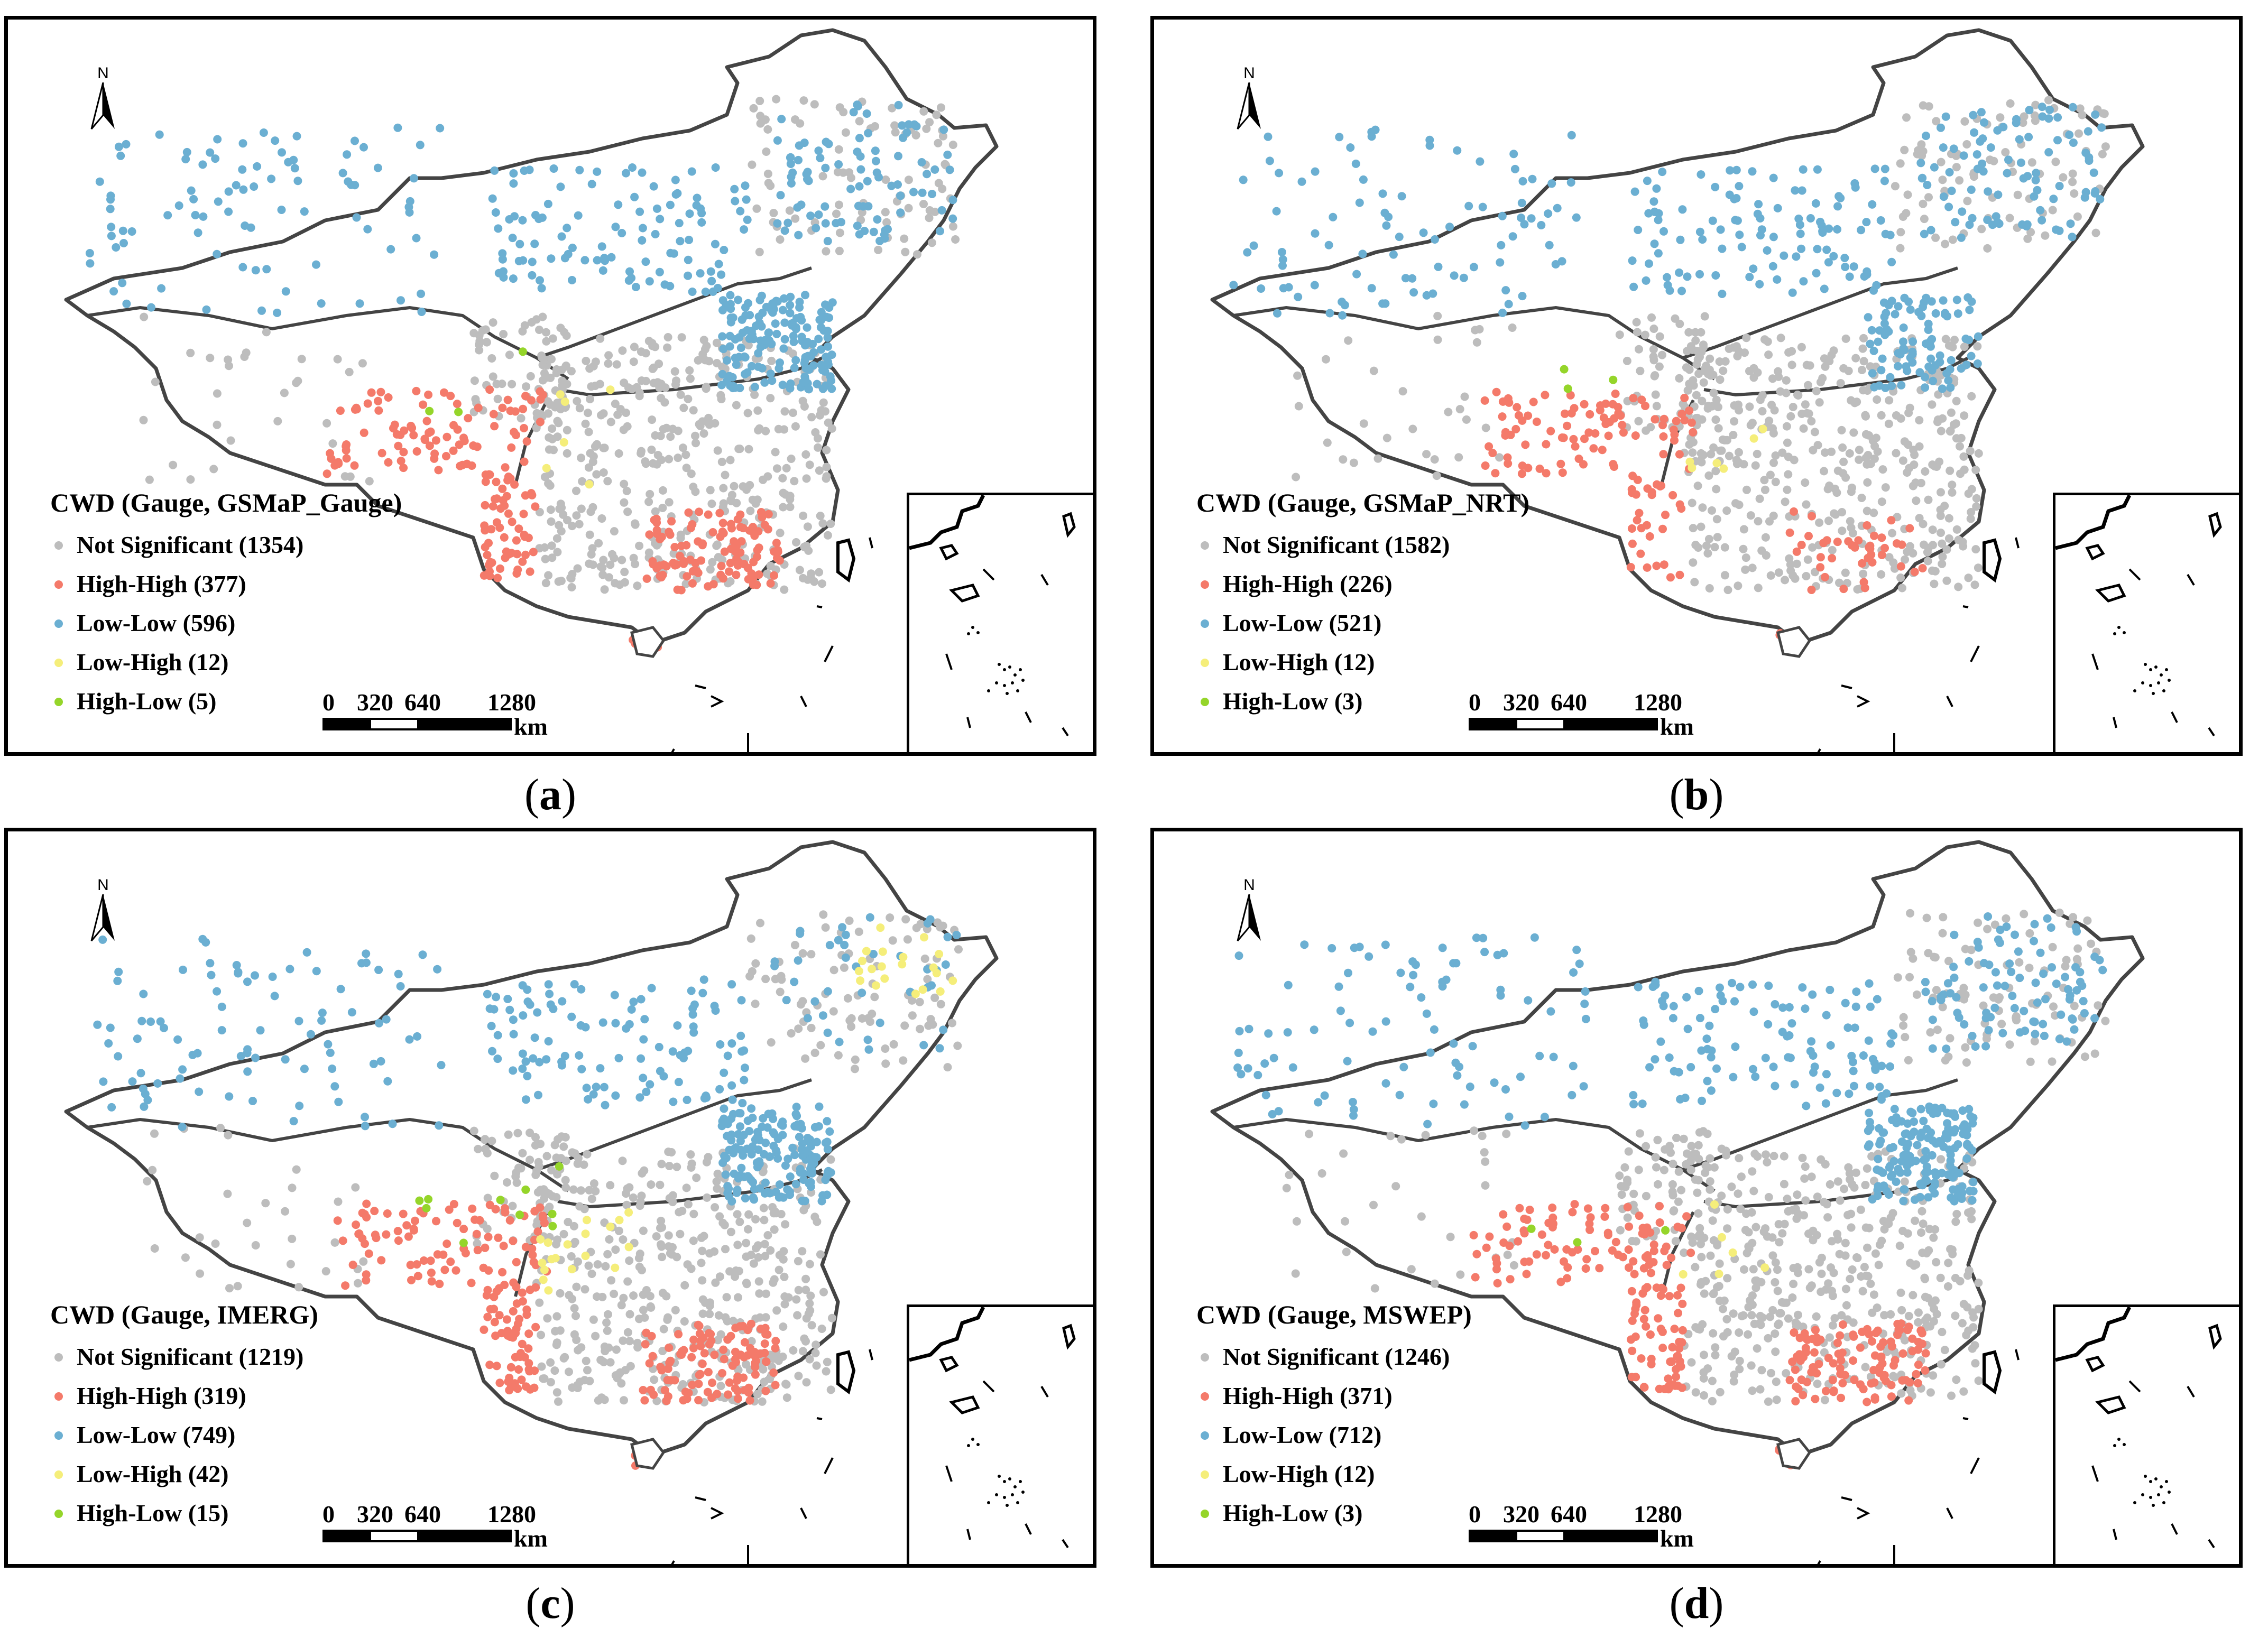  What do you see at coordinates (184, 1435) in the screenshot?
I see `legend-item-low-low: Low-Low (749)` at bounding box center [184, 1435].